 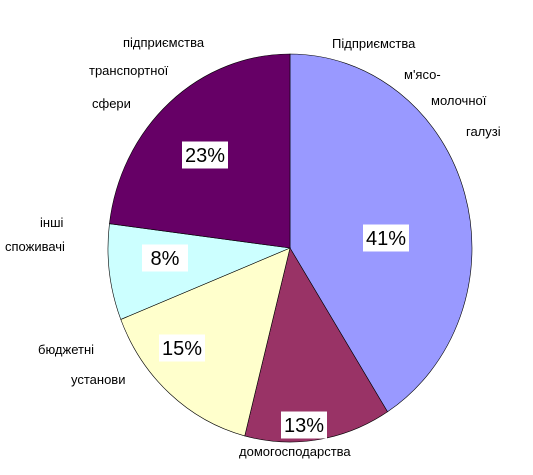 What do you see at coordinates (316, 345) in the screenshot?
I see `slice-households` at bounding box center [316, 345].